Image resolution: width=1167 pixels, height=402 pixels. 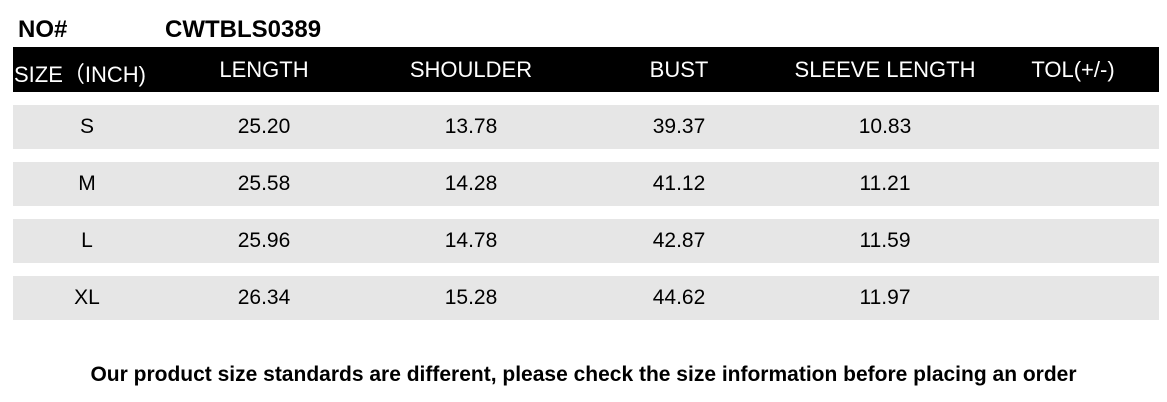 What do you see at coordinates (87, 297) in the screenshot?
I see `table-cell: XL` at bounding box center [87, 297].